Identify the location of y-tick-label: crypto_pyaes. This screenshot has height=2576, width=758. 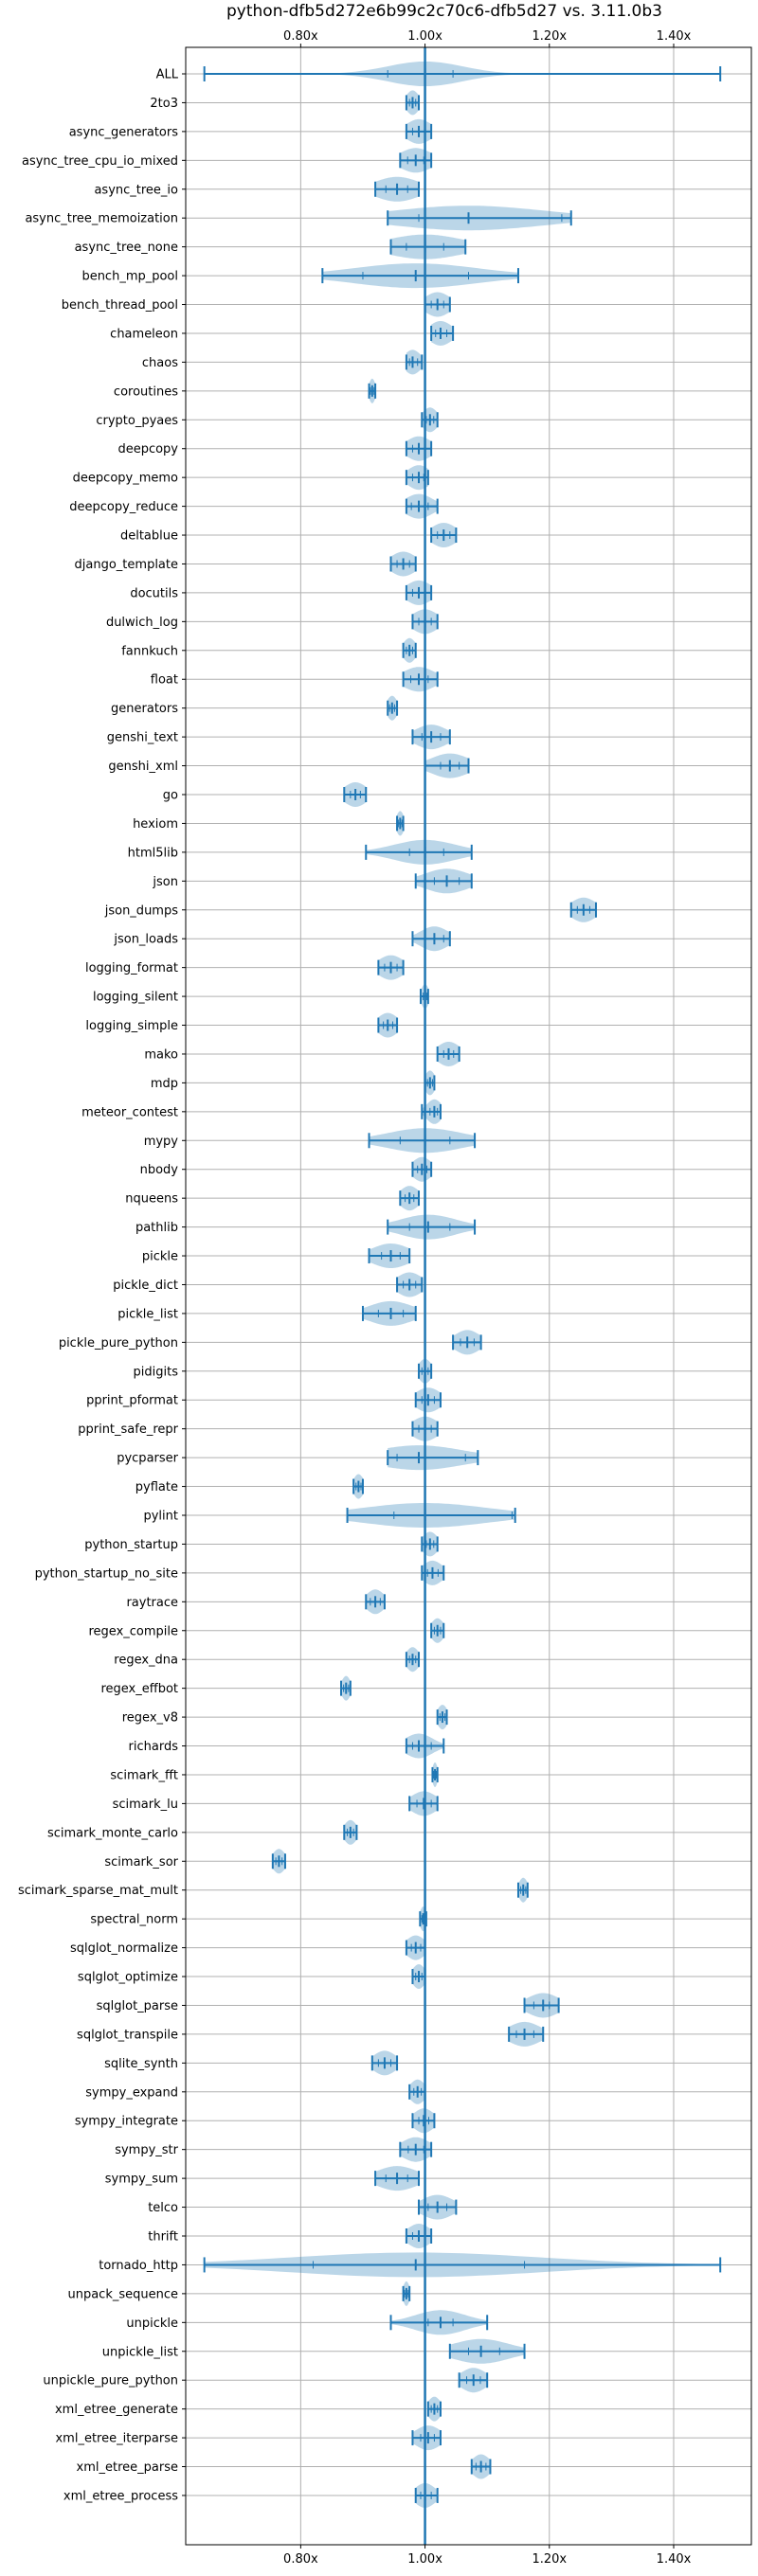
(137, 421).